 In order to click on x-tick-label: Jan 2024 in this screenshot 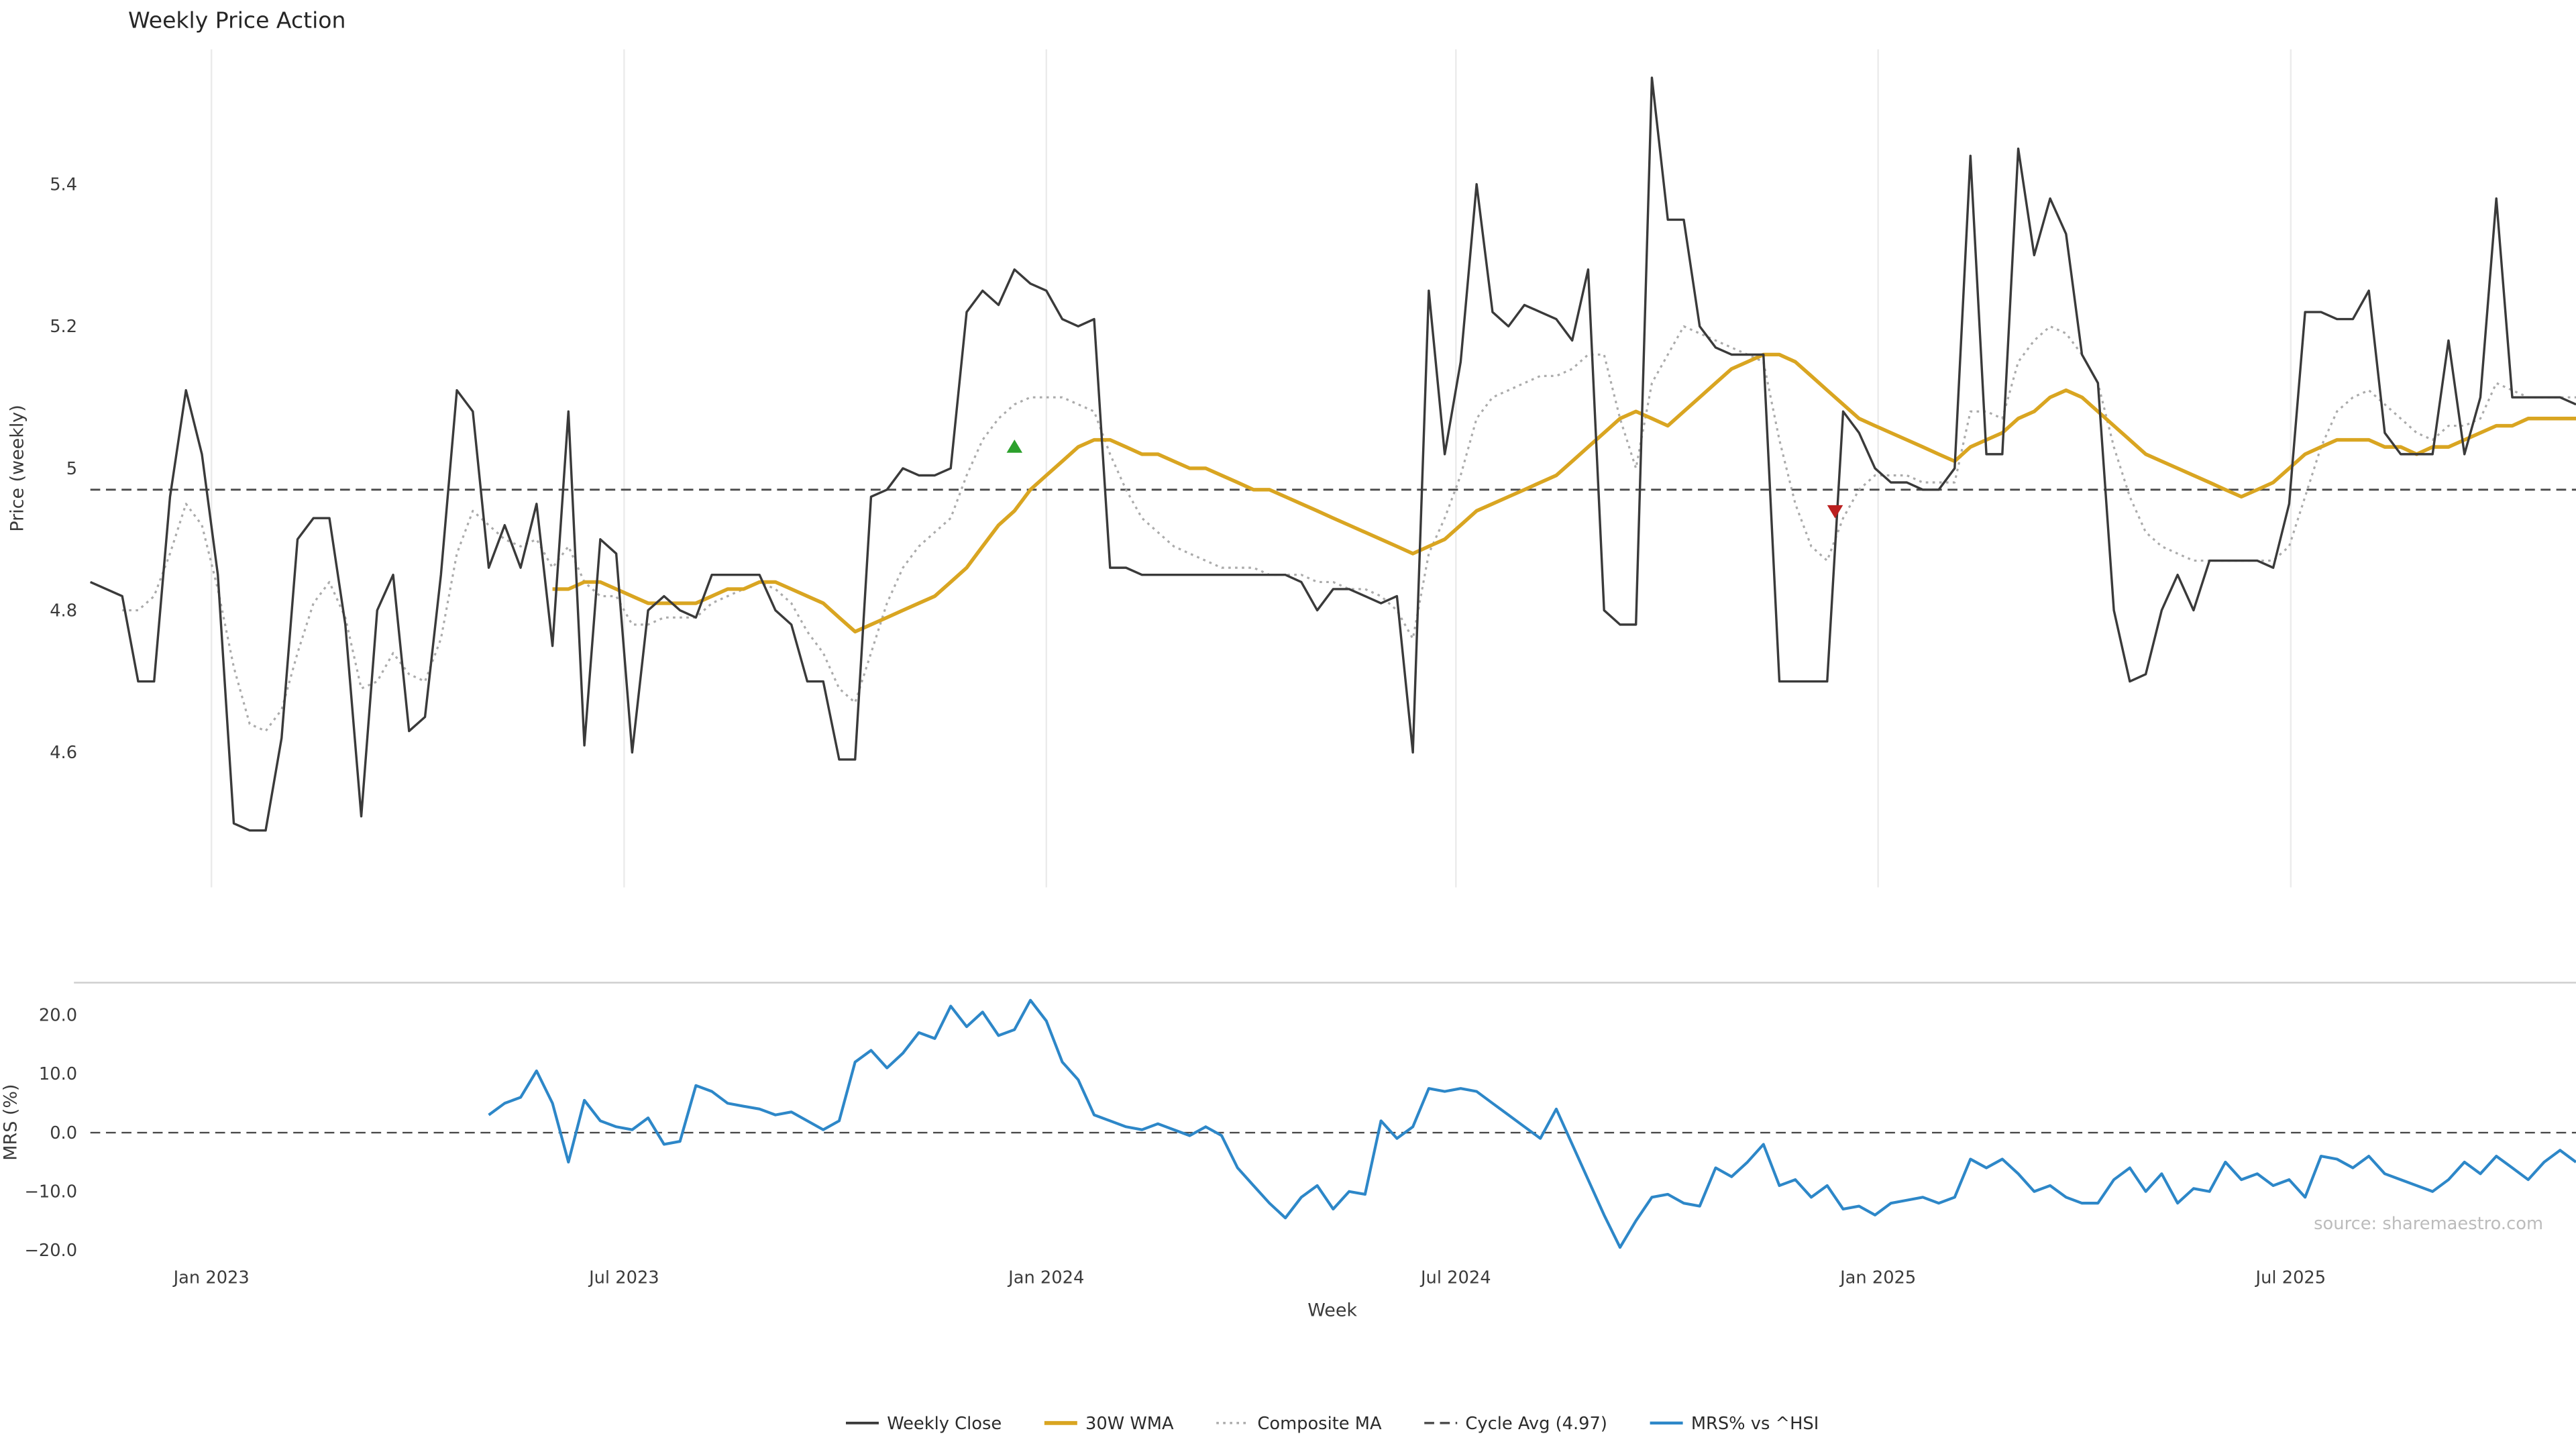, I will do `click(1045, 1278)`.